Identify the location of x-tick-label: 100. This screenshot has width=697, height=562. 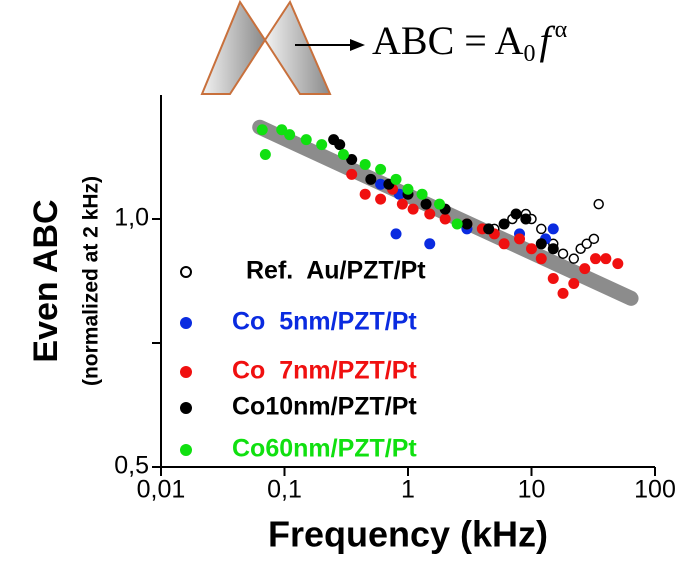
(655, 490).